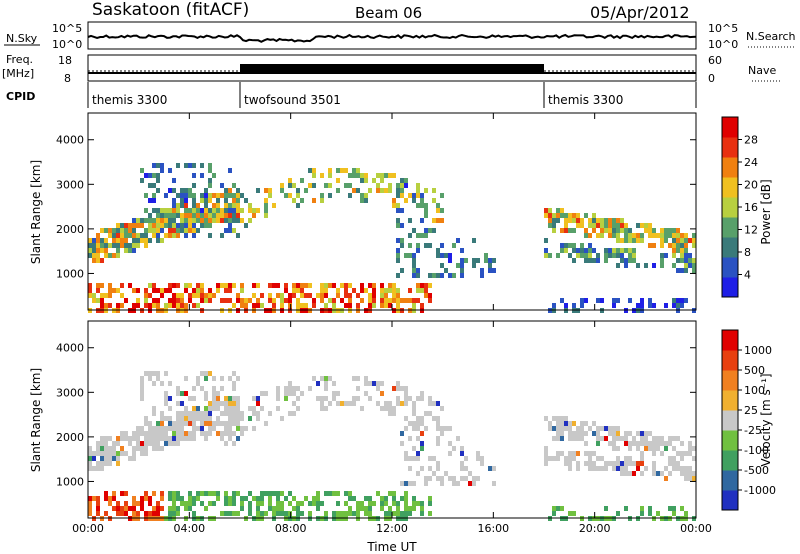  What do you see at coordinates (751, 140) in the screenshot?
I see `colorbar-tick-label: 28` at bounding box center [751, 140].